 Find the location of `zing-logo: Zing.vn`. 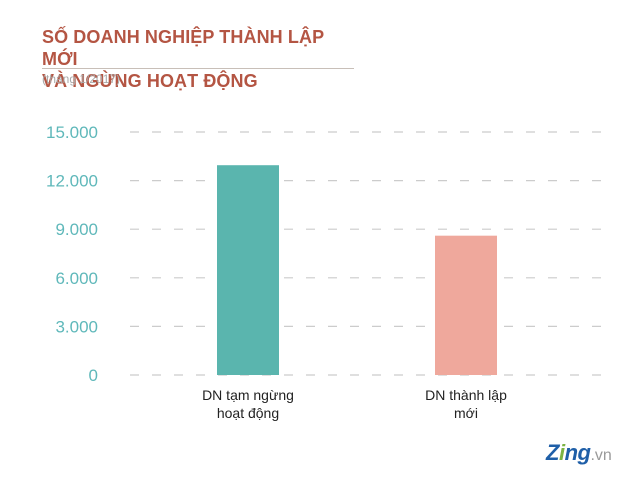

zing-logo: Zing.vn is located at coordinates (579, 454).